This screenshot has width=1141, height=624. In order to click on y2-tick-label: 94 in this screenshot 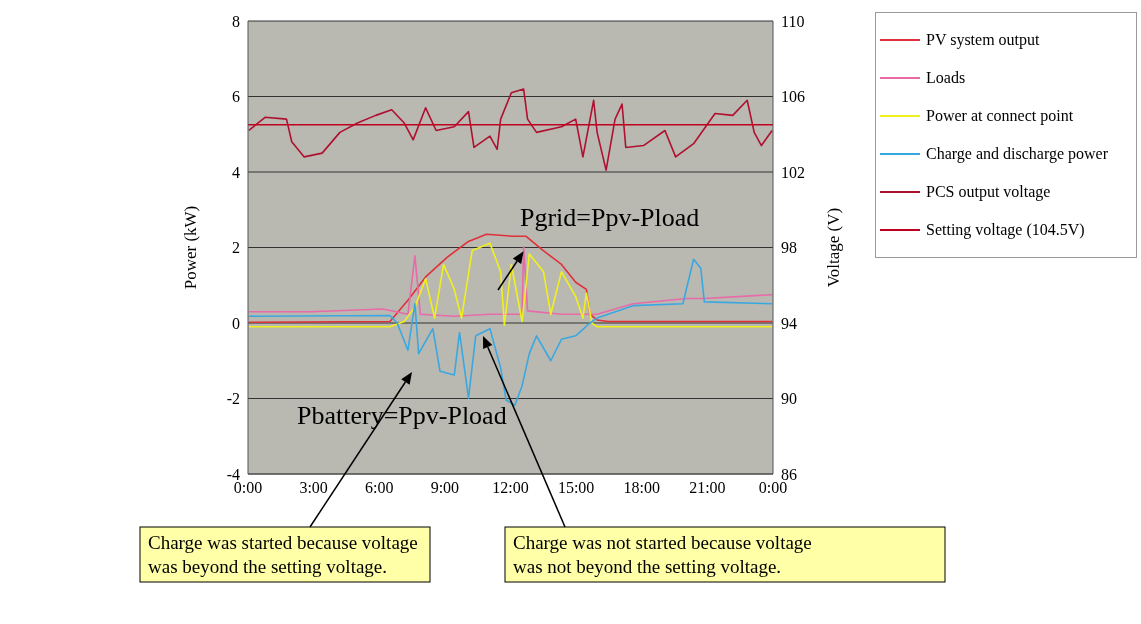, I will do `click(789, 323)`.